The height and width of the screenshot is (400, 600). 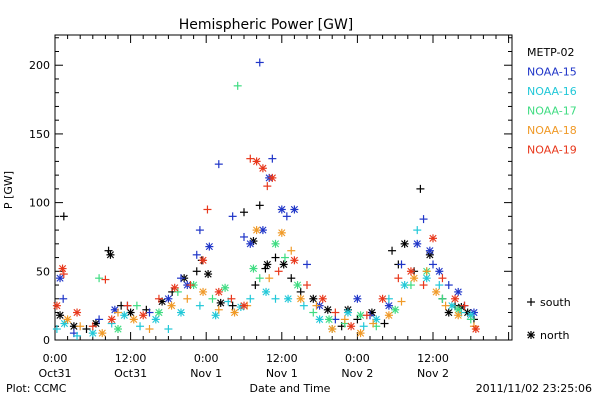 What do you see at coordinates (552, 72) in the screenshot?
I see `legend-entry: NOAA-15` at bounding box center [552, 72].